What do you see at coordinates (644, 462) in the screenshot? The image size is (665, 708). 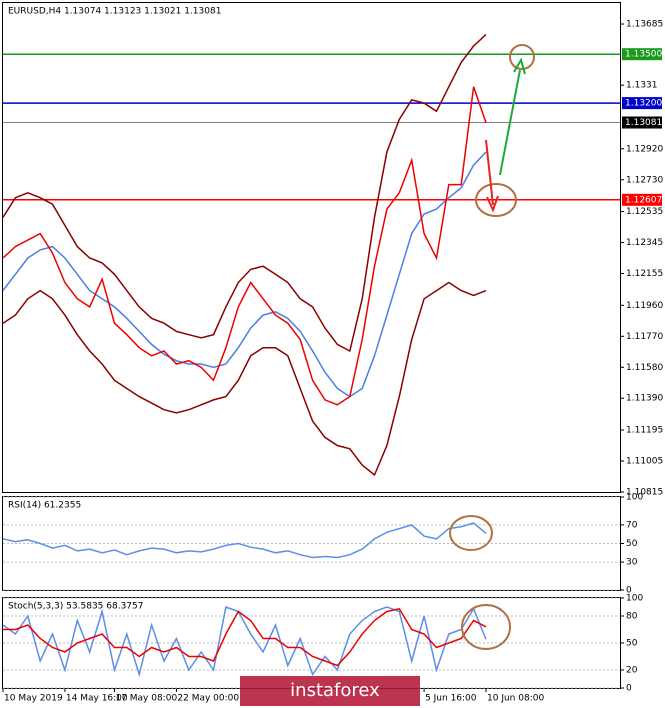 I see `y-tick-label: 1.11005` at bounding box center [644, 462].